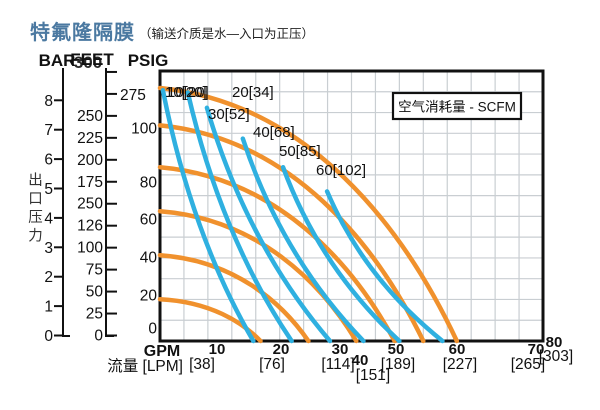 The width and height of the screenshot is (600, 410). What do you see at coordinates (90, 182) in the screenshot?
I see `feet-tick-label: 175` at bounding box center [90, 182].